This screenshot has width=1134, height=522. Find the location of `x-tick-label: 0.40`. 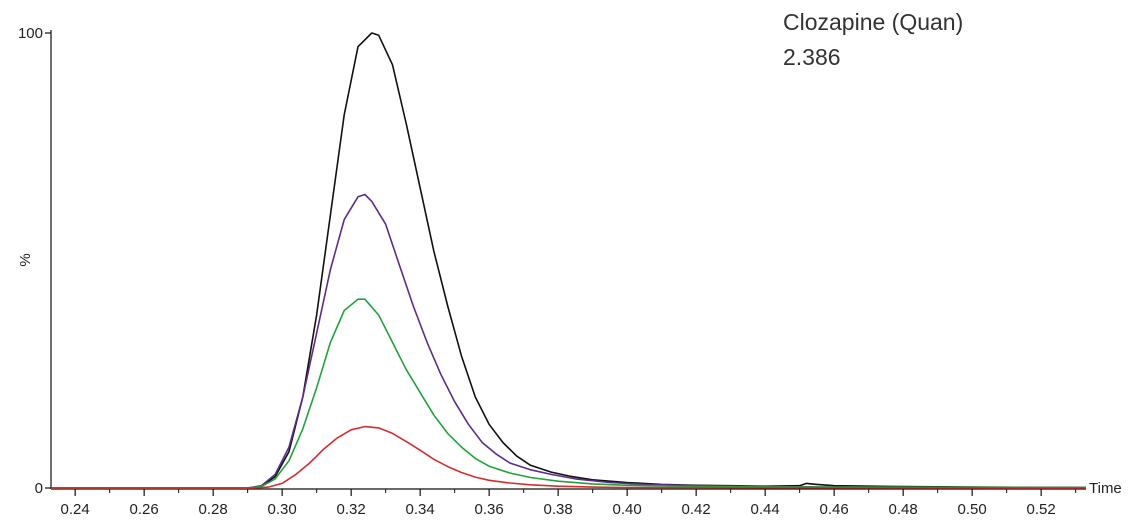

x-tick-label: 0.40 is located at coordinates (627, 509).